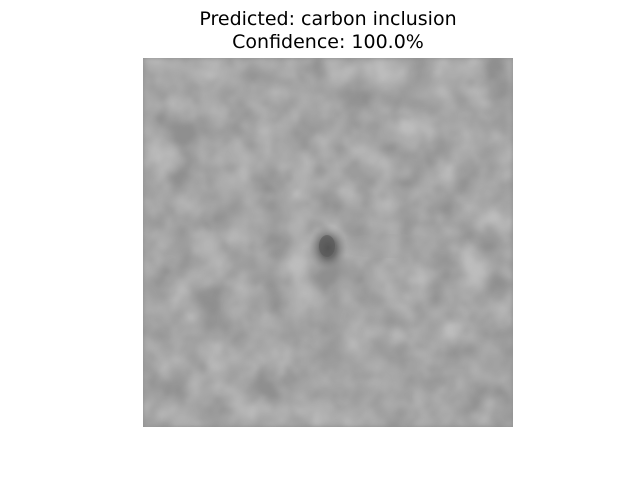 This screenshot has width=640, height=480. What do you see at coordinates (328, 19) in the screenshot?
I see `predicted-class-label: Predicted: carbon inclusion` at bounding box center [328, 19].